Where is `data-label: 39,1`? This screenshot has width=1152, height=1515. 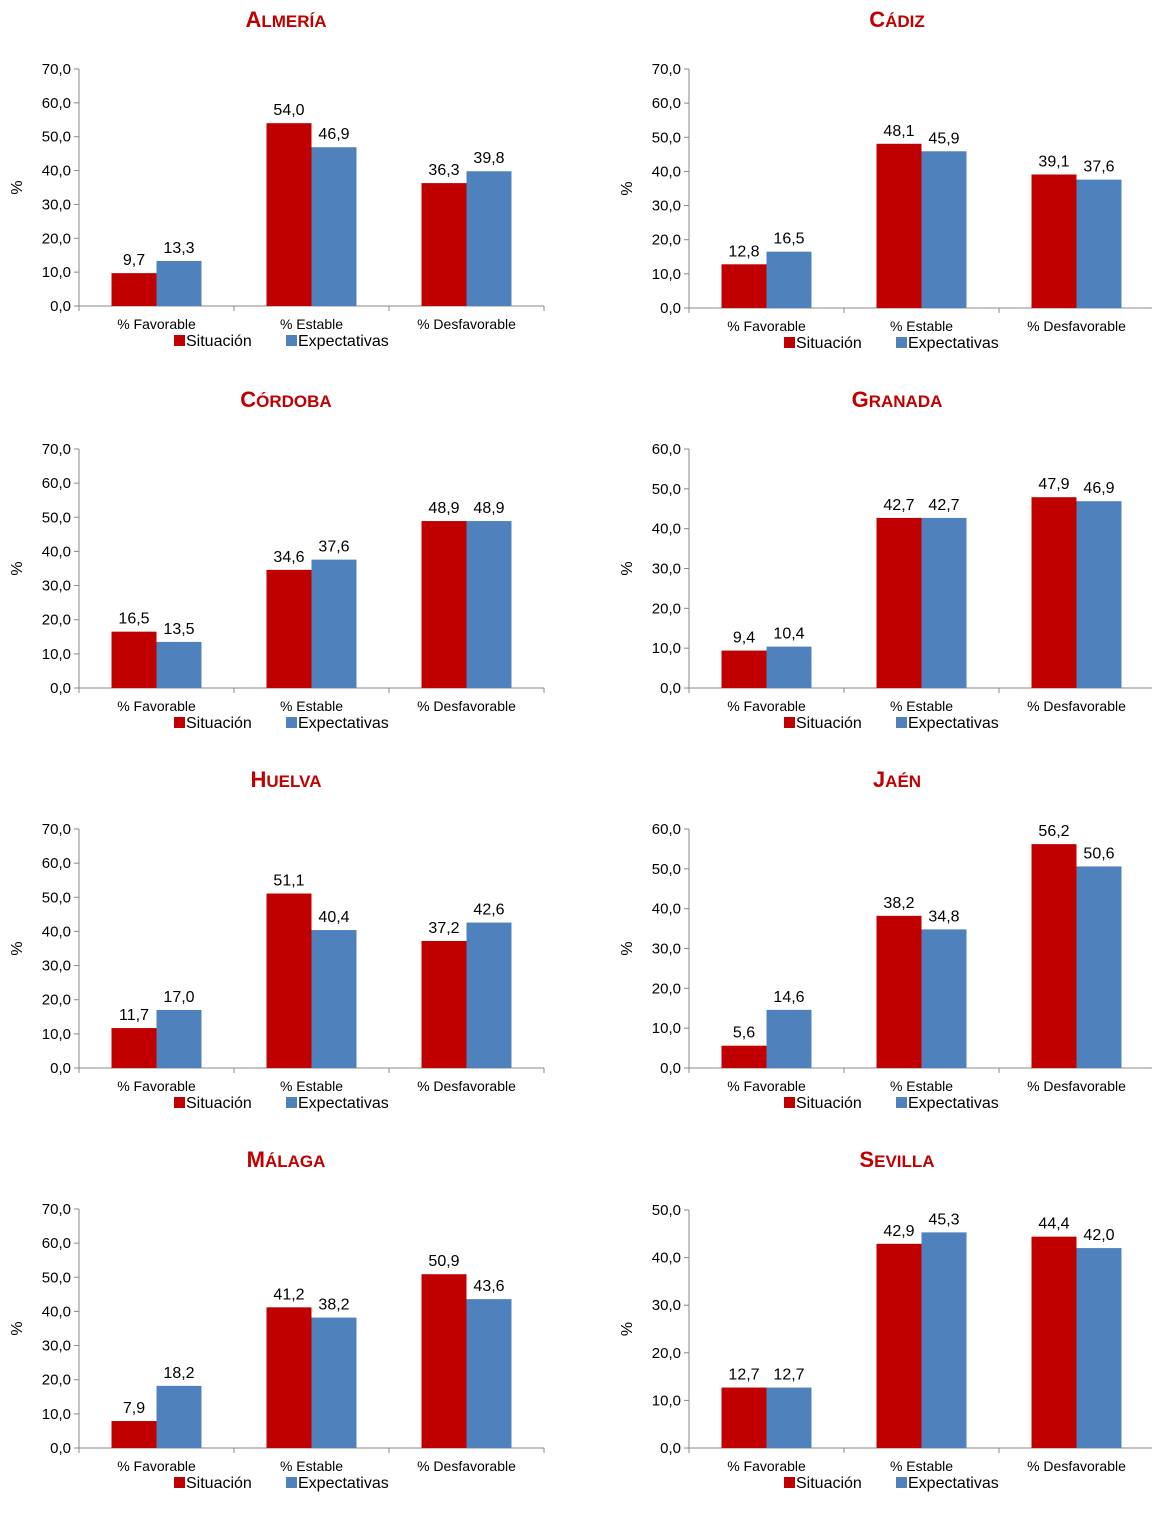 data-label: 39,1 is located at coordinates (1053, 162).